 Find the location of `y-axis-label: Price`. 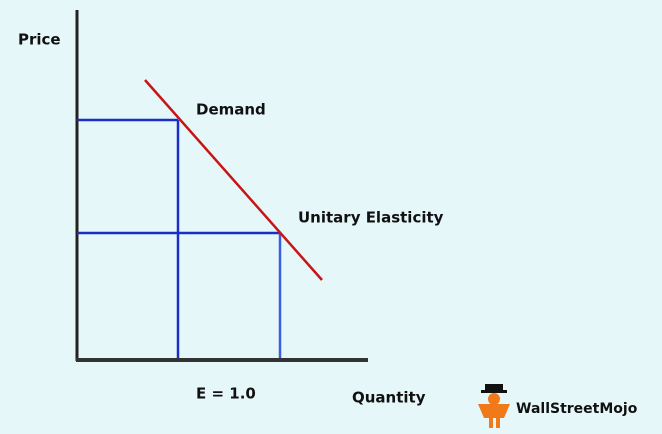

y-axis-label: Price is located at coordinates (39, 40).